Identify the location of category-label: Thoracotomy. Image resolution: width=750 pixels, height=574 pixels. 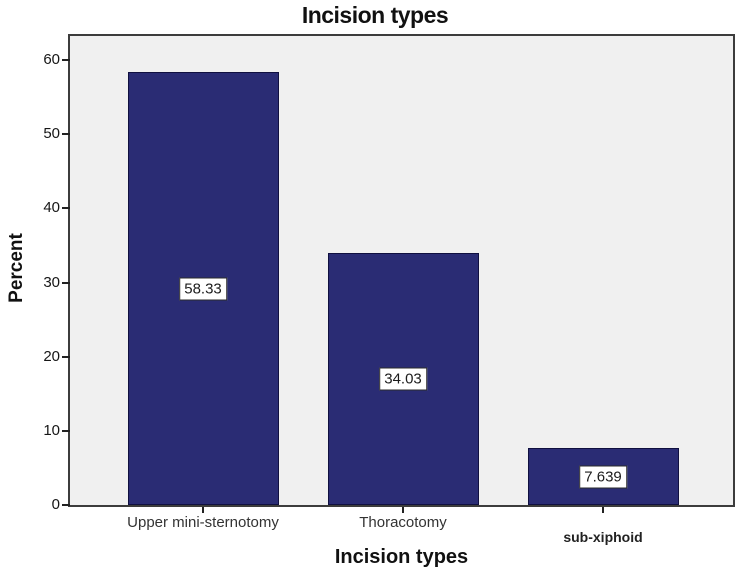
(403, 522).